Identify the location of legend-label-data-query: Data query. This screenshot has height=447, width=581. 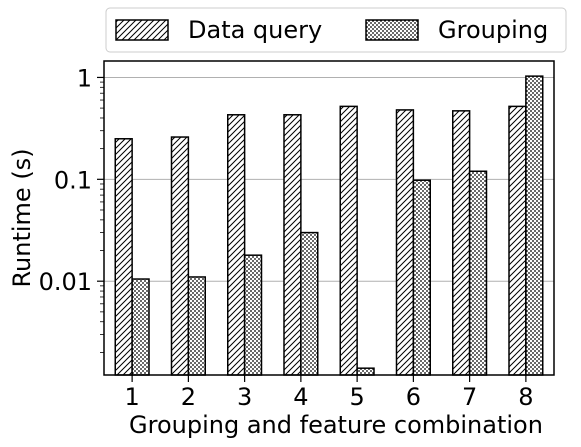
(255, 30).